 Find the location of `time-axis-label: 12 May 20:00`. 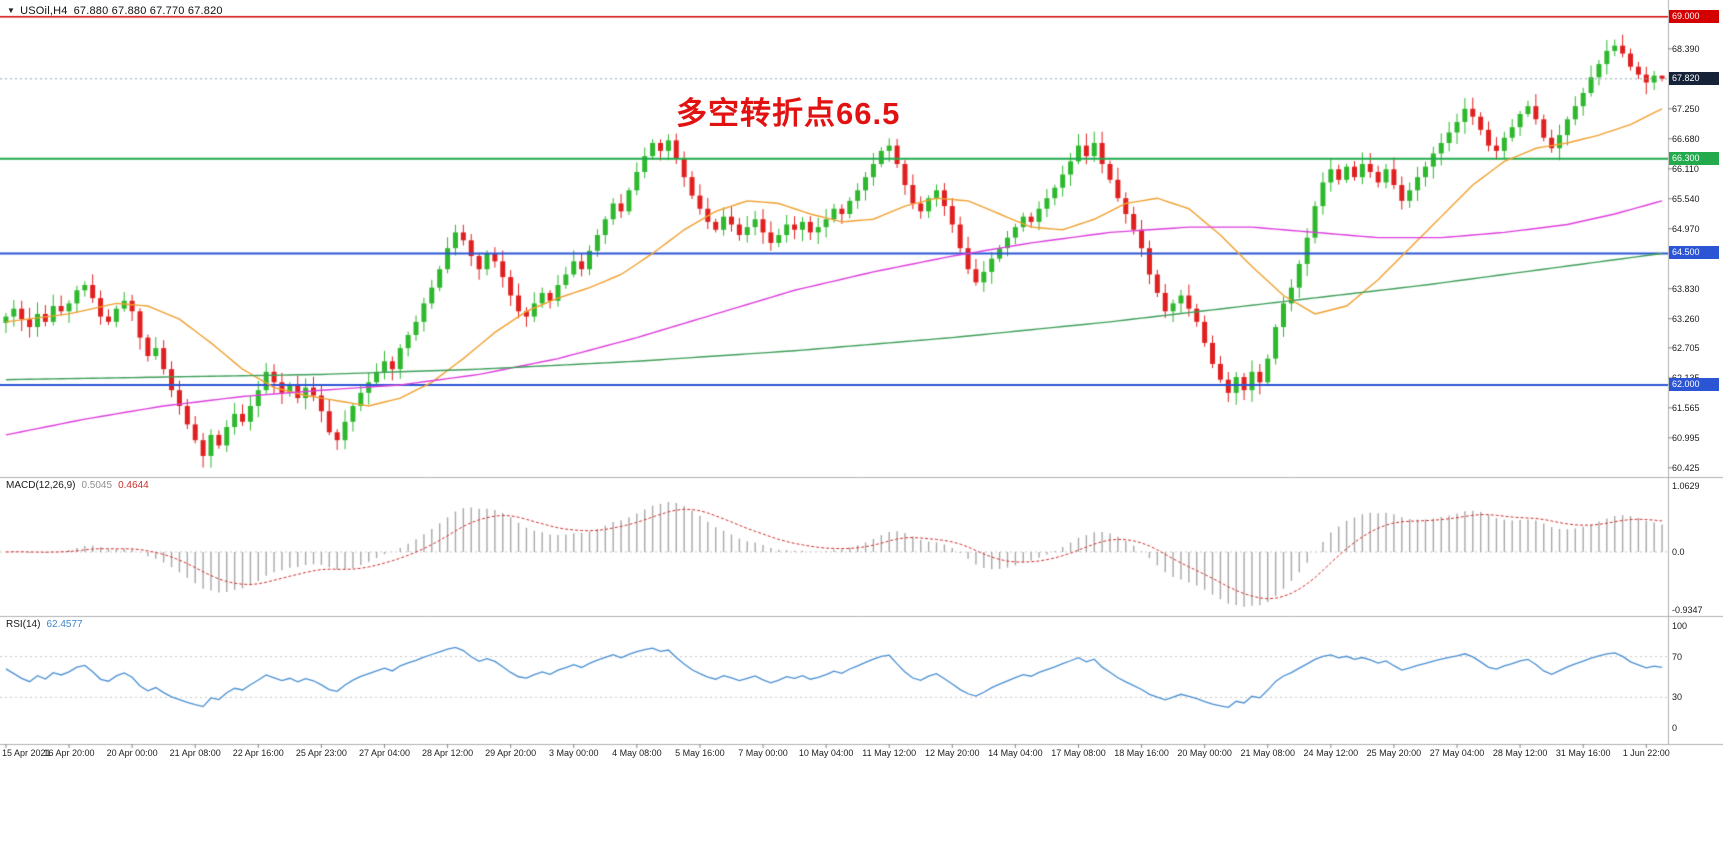

time-axis-label: 12 May 20:00 is located at coordinates (952, 753).